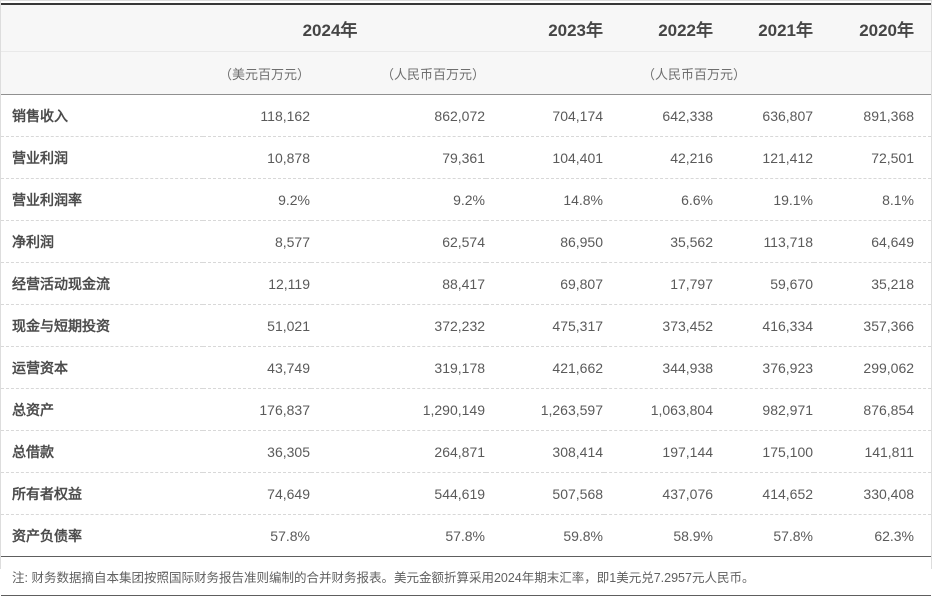 This screenshot has width=932, height=596. Describe the element at coordinates (873, 157) in the screenshot. I see `cell-value: 72,501` at that location.